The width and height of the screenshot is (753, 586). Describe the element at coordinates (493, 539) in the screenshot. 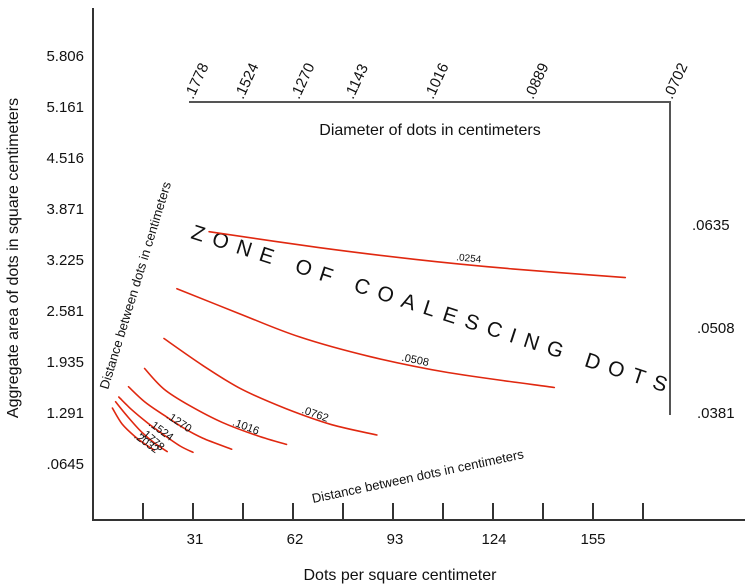

I see `x-tick-label: 124` at that location.